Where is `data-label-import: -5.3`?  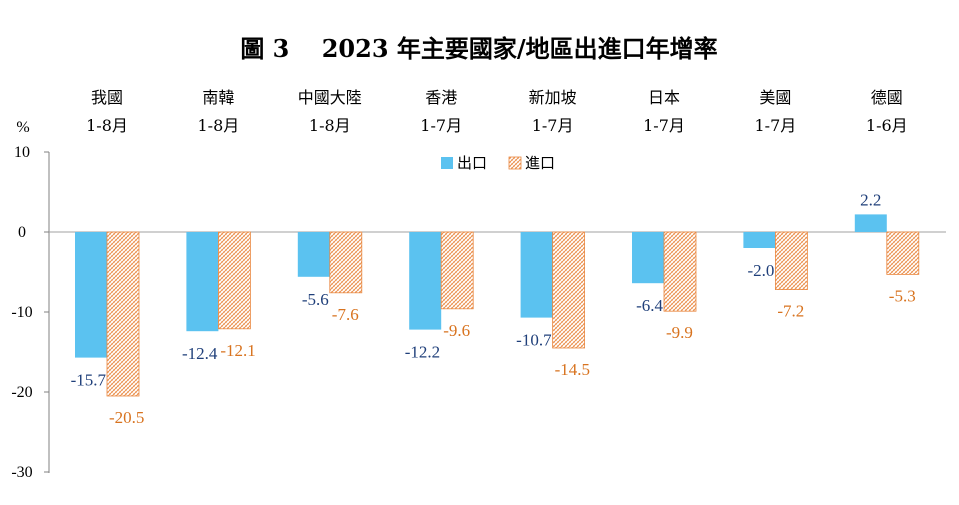 data-label-import: -5.3 is located at coordinates (902, 295).